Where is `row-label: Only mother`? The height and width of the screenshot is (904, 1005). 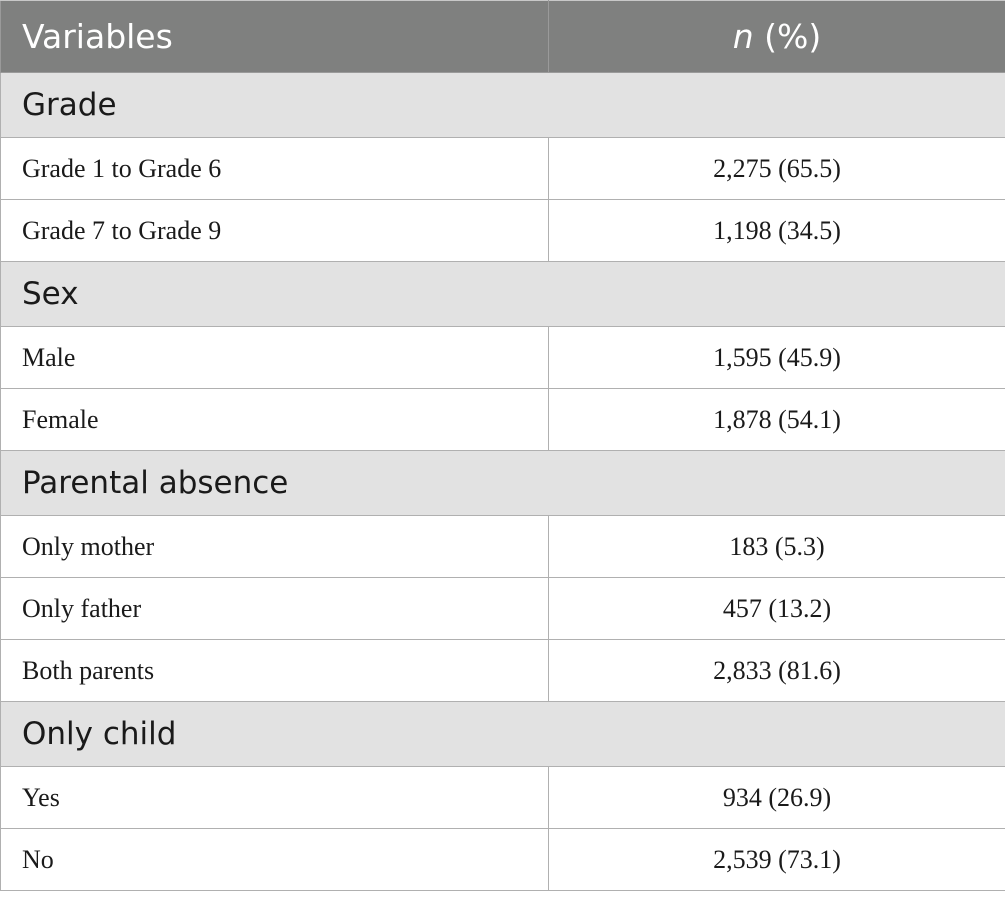 row-label: Only mother is located at coordinates (274, 546).